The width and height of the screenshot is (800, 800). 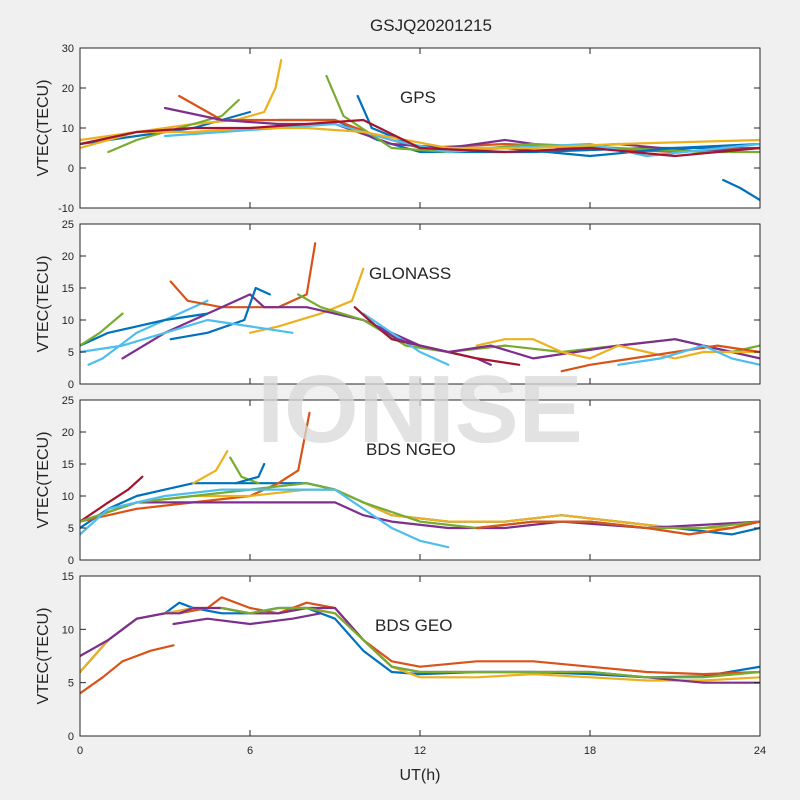 I want to click on watermark: IONISE, so click(x=419, y=409).